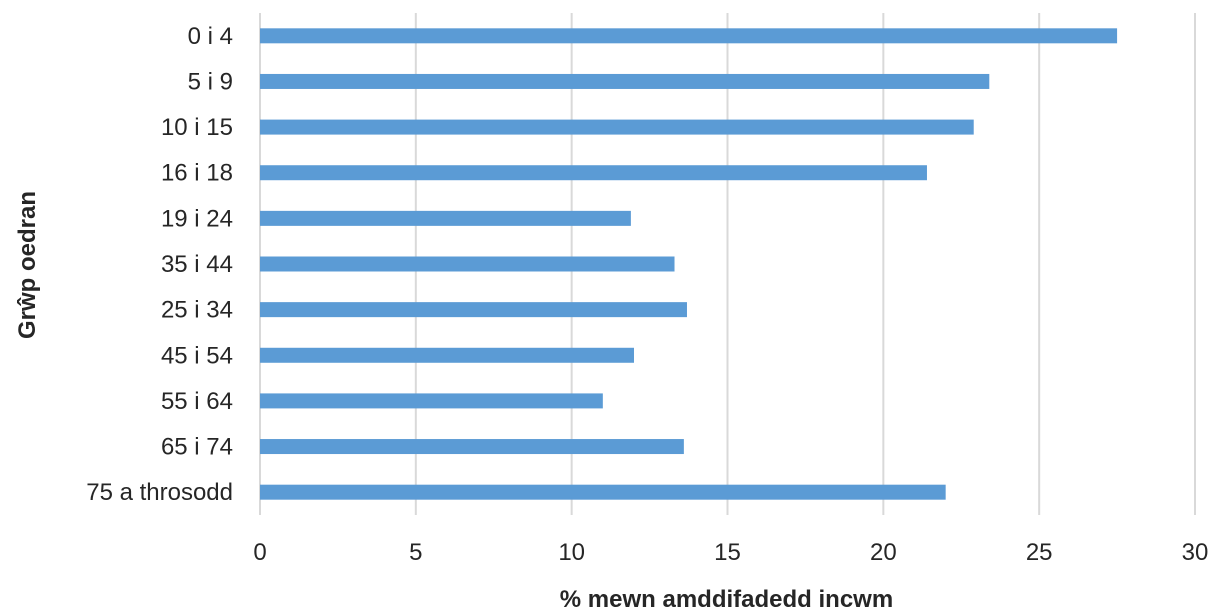 The width and height of the screenshot is (1213, 615). I want to click on x-tick-label: 15, so click(727, 552).